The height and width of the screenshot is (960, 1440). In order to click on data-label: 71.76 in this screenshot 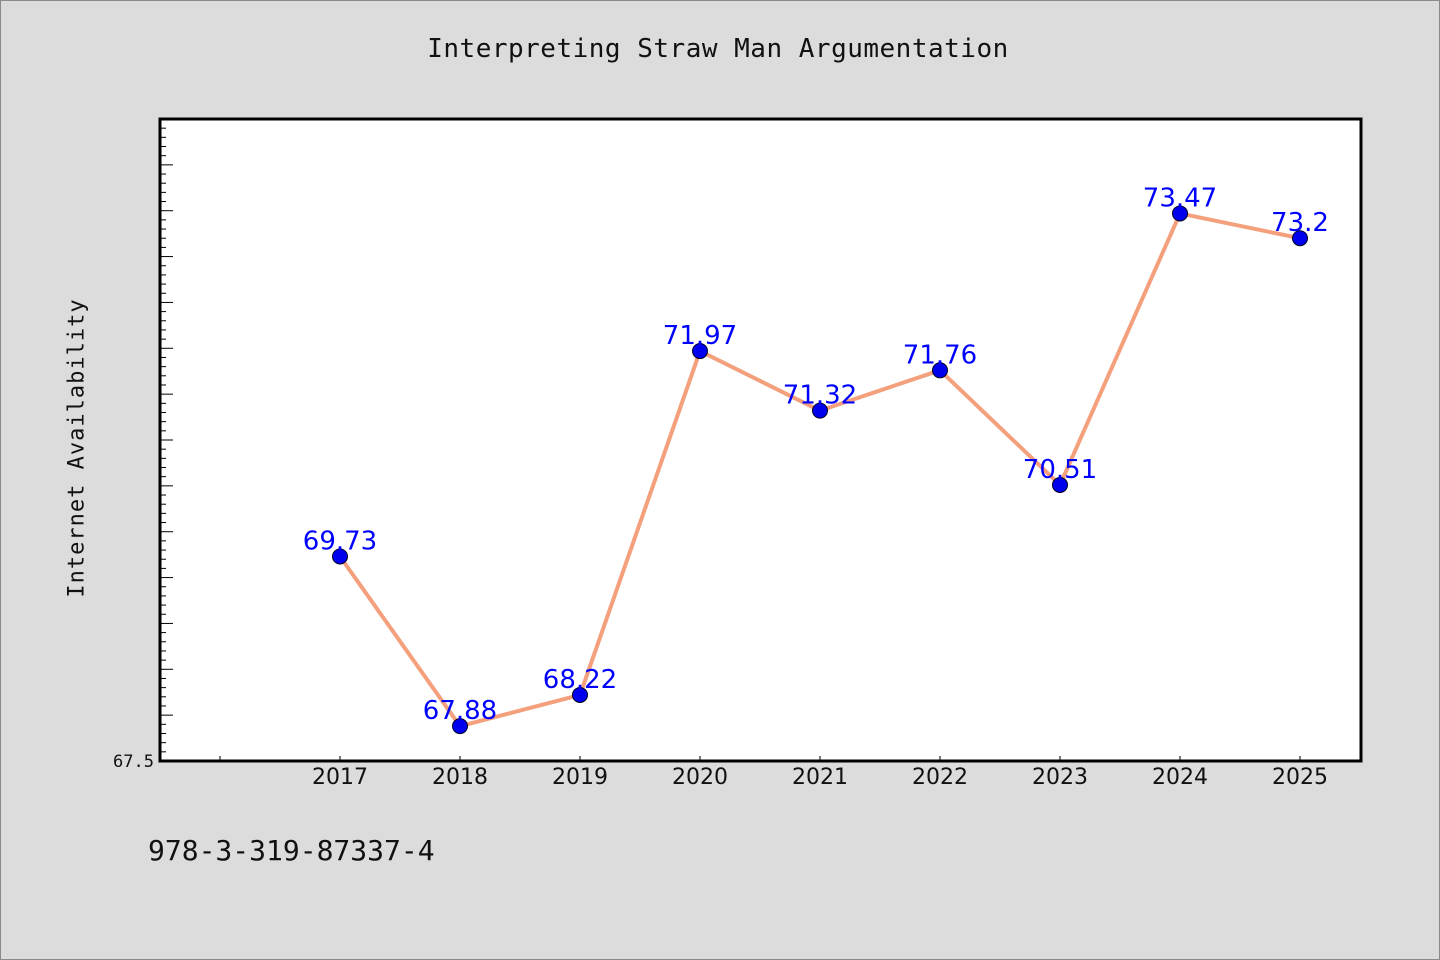, I will do `click(940, 355)`.